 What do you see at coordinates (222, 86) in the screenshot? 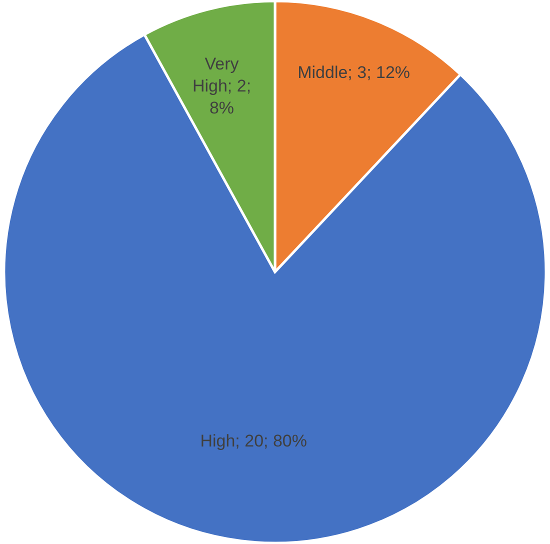
I see `slice-label: Very High; 2; 8%` at bounding box center [222, 86].